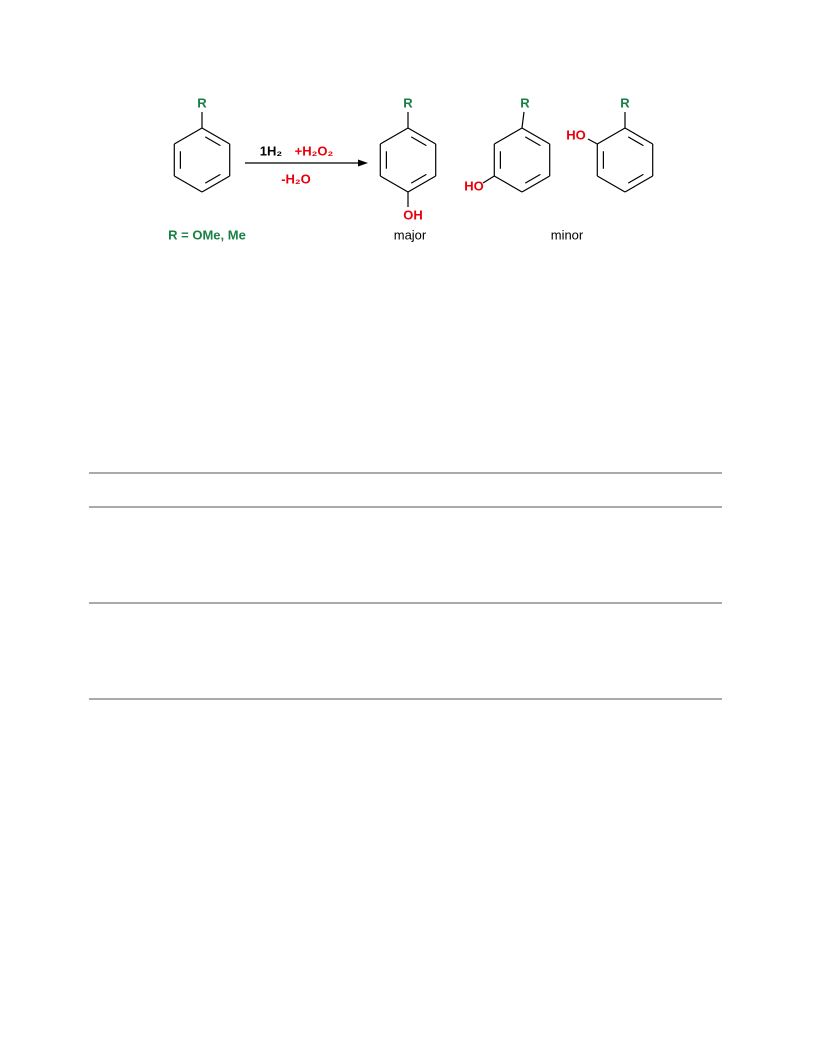 The width and height of the screenshot is (816, 1056). Describe the element at coordinates (271, 150) in the screenshot. I see `reagent: 1H₂` at that location.